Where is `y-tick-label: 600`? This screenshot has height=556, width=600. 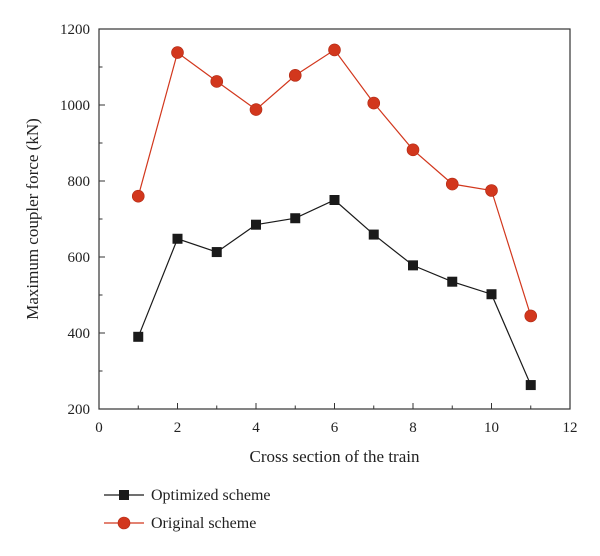
y-tick-label: 600 is located at coordinates (79, 258).